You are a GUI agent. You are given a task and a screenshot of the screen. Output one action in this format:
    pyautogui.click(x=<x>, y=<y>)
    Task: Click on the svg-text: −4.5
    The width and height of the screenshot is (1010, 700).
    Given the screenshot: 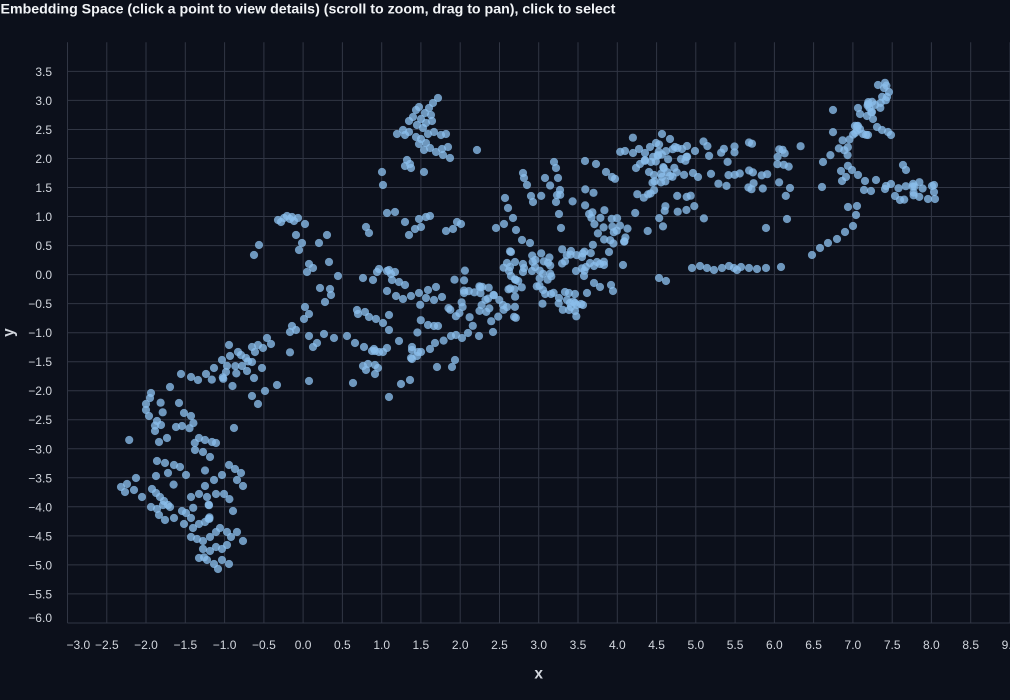 What is the action you would take?
    pyautogui.click(x=40, y=536)
    